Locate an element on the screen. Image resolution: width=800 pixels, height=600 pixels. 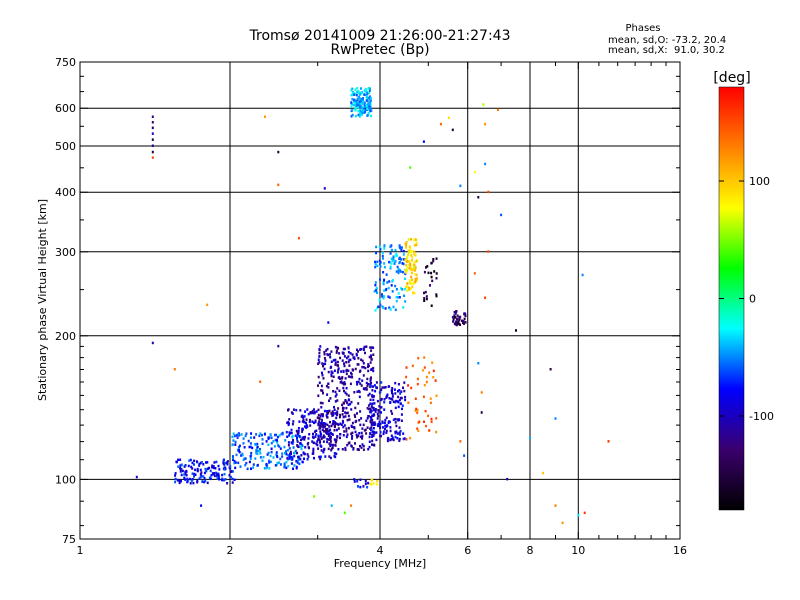
y-tick-label: 300 is located at coordinates (65, 252).